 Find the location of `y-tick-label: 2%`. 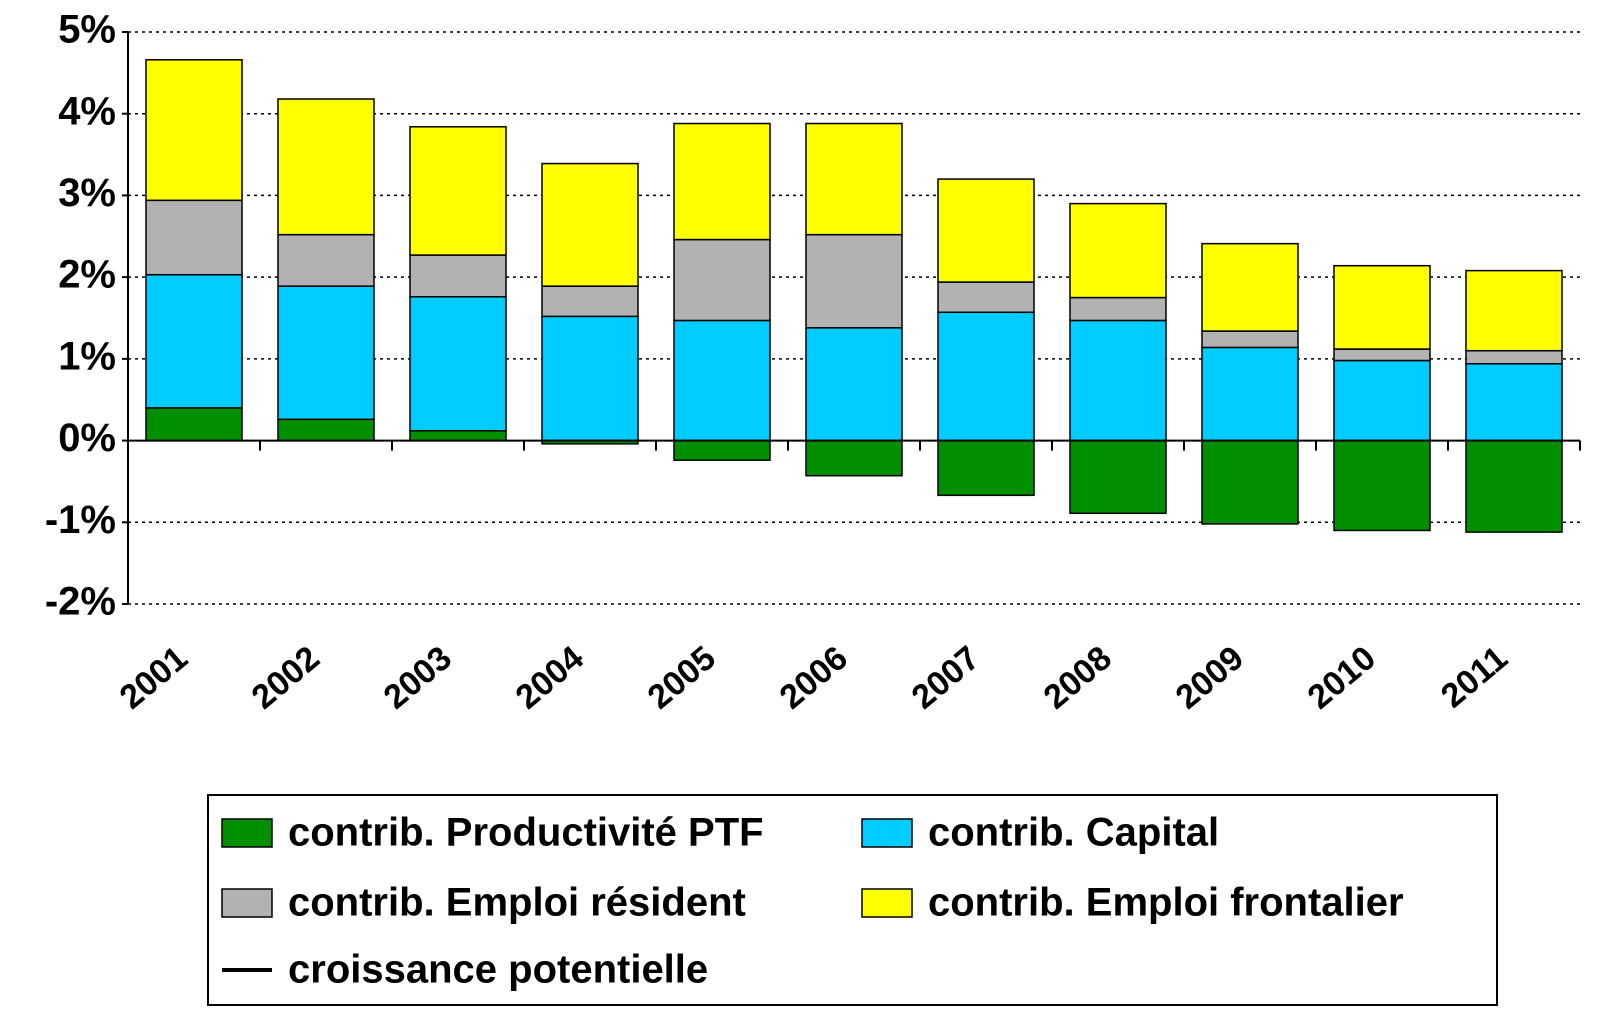

y-tick-label: 2% is located at coordinates (87, 275).